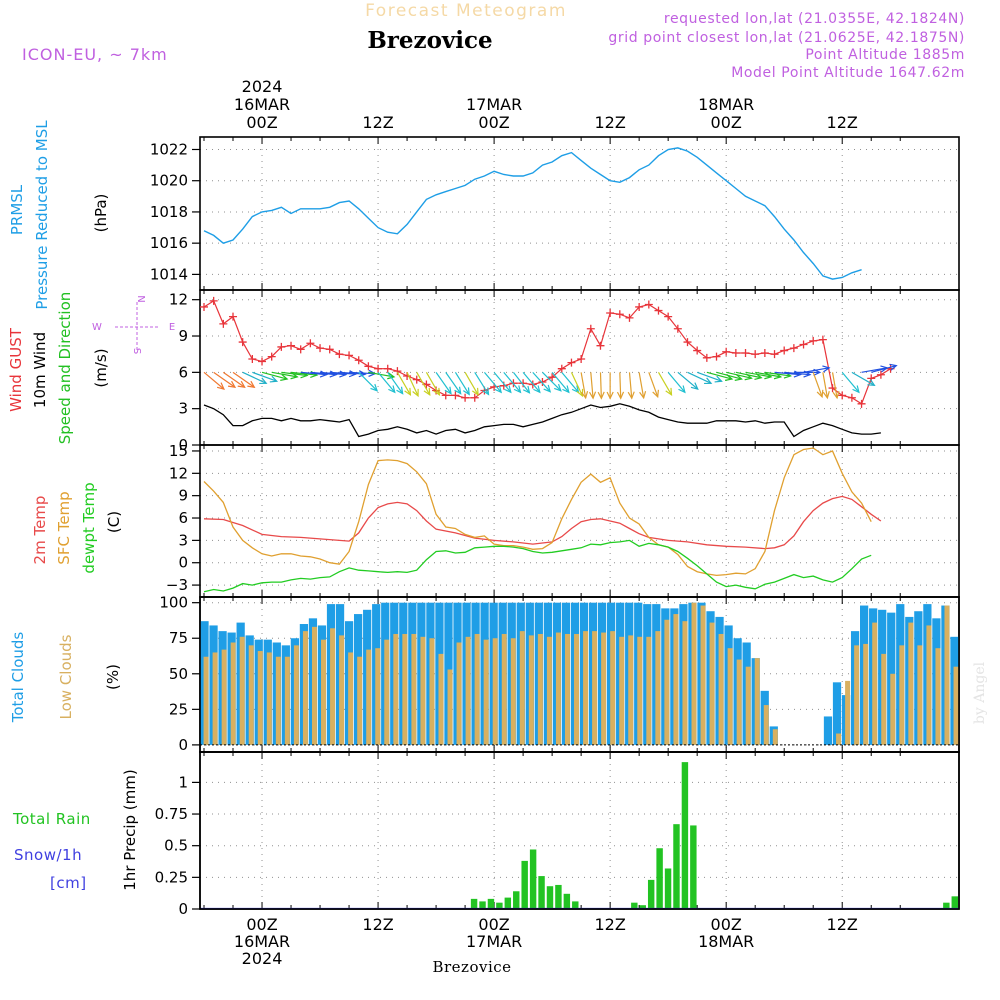 This screenshot has height=1000, width=1000. What do you see at coordinates (563, 520) in the screenshot?
I see `temperature-panel: −3 0 3 6 9 12 15` at bounding box center [563, 520].